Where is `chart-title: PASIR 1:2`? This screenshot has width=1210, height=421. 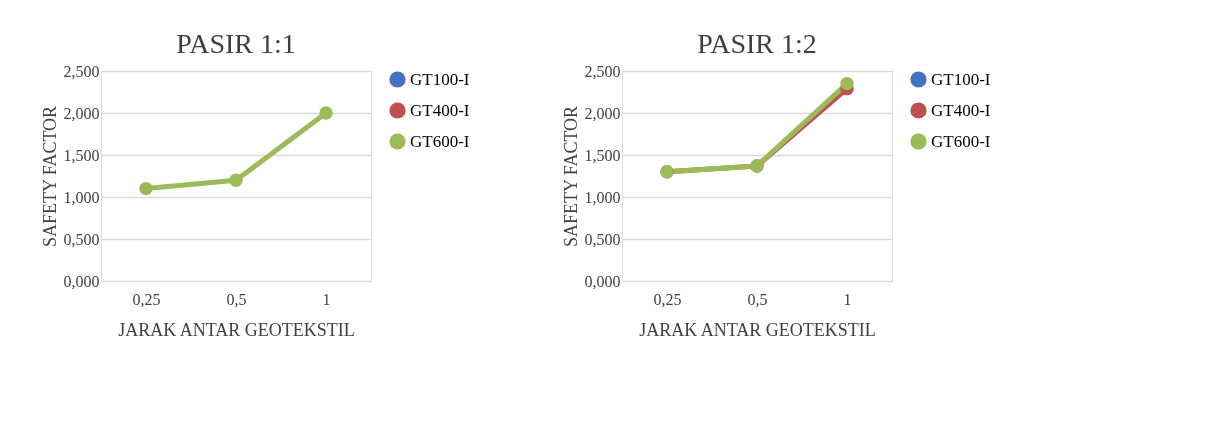
chart-title: PASIR 1:2 is located at coordinates (757, 43).